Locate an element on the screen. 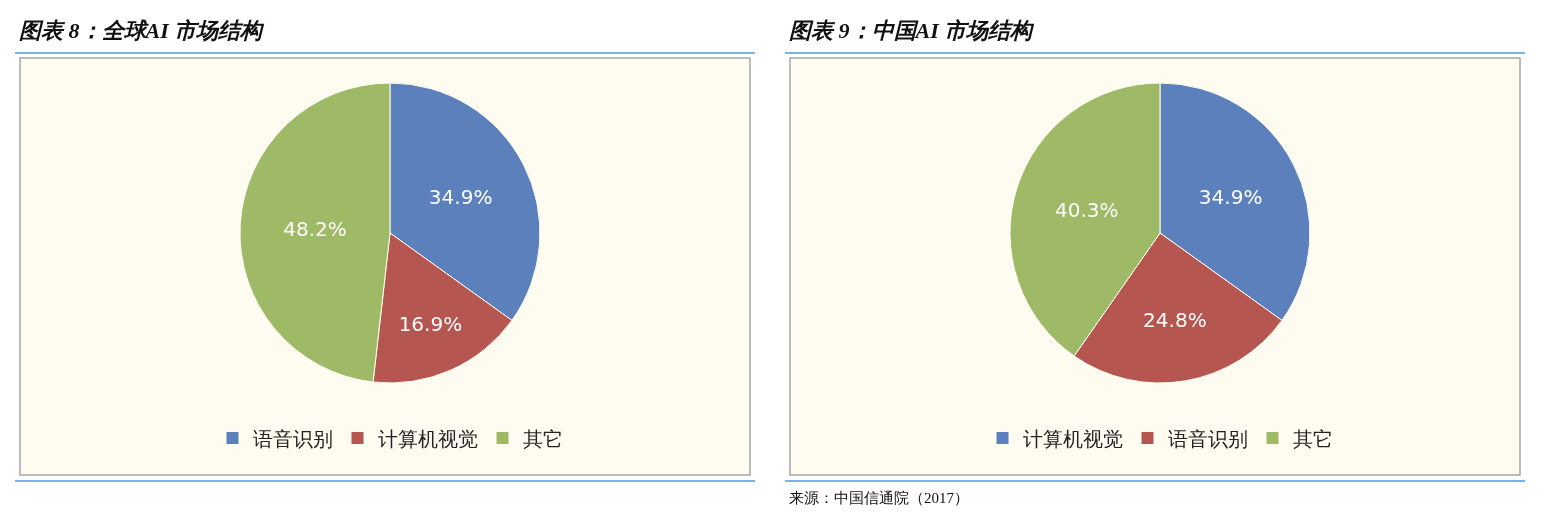 This screenshot has width=1554, height=522. source-note: 来源：中国信通院（2017） is located at coordinates (879, 498).